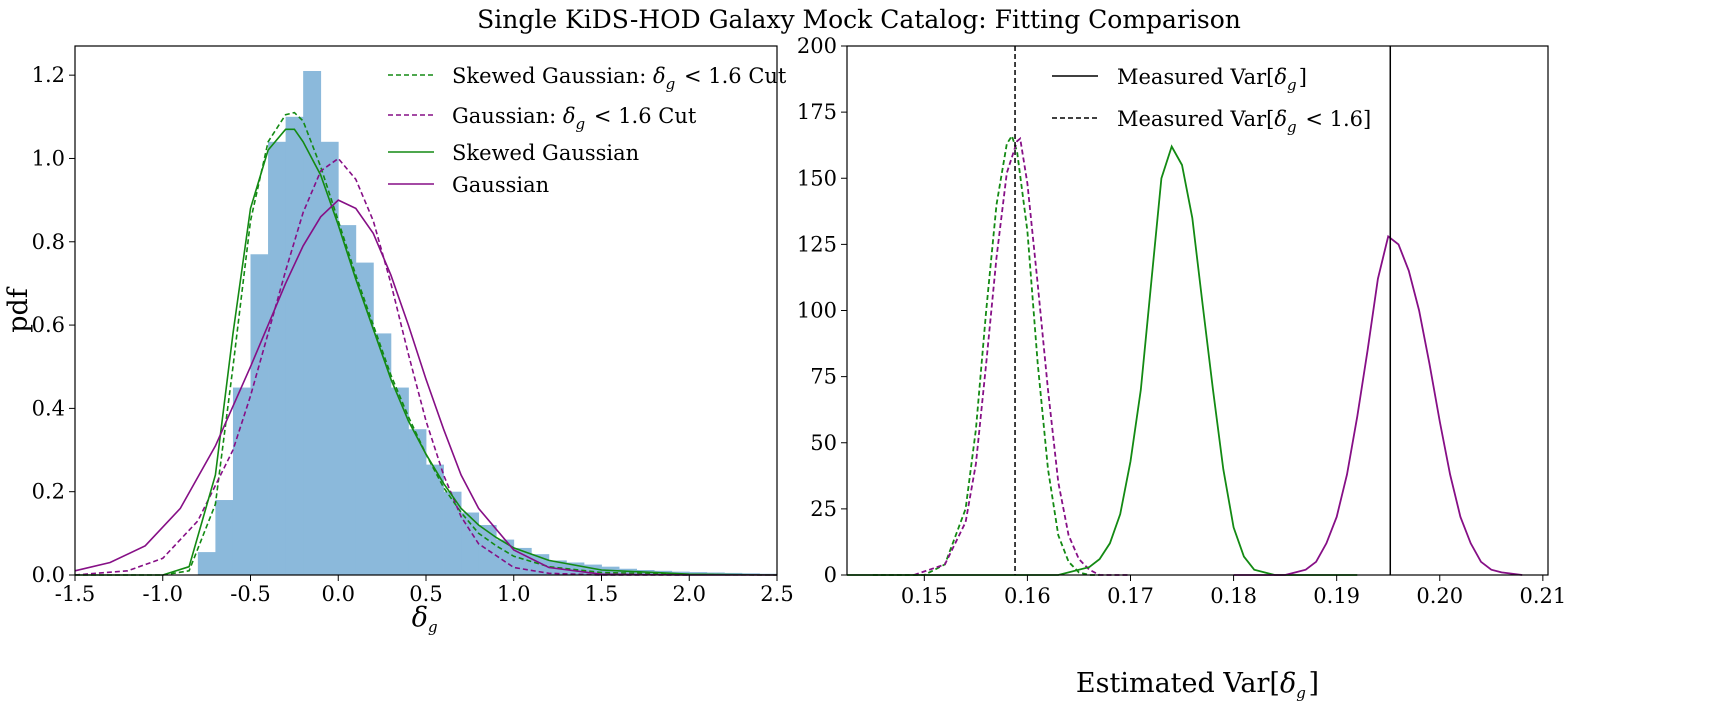 Image resolution: width=1719 pixels, height=709 pixels. I want to click on y-tick-label: 1.2, so click(48, 75).